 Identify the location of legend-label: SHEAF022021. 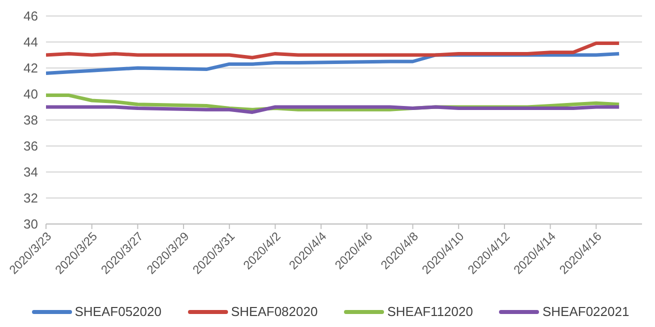
(585, 311).